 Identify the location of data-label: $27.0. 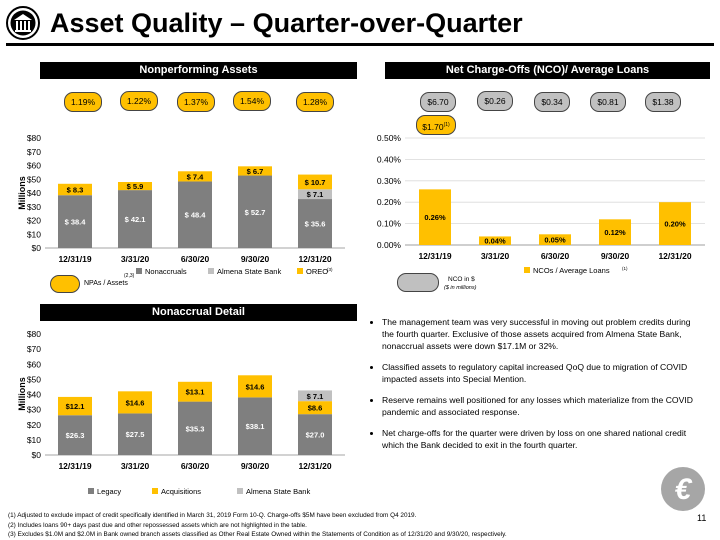
(315, 435).